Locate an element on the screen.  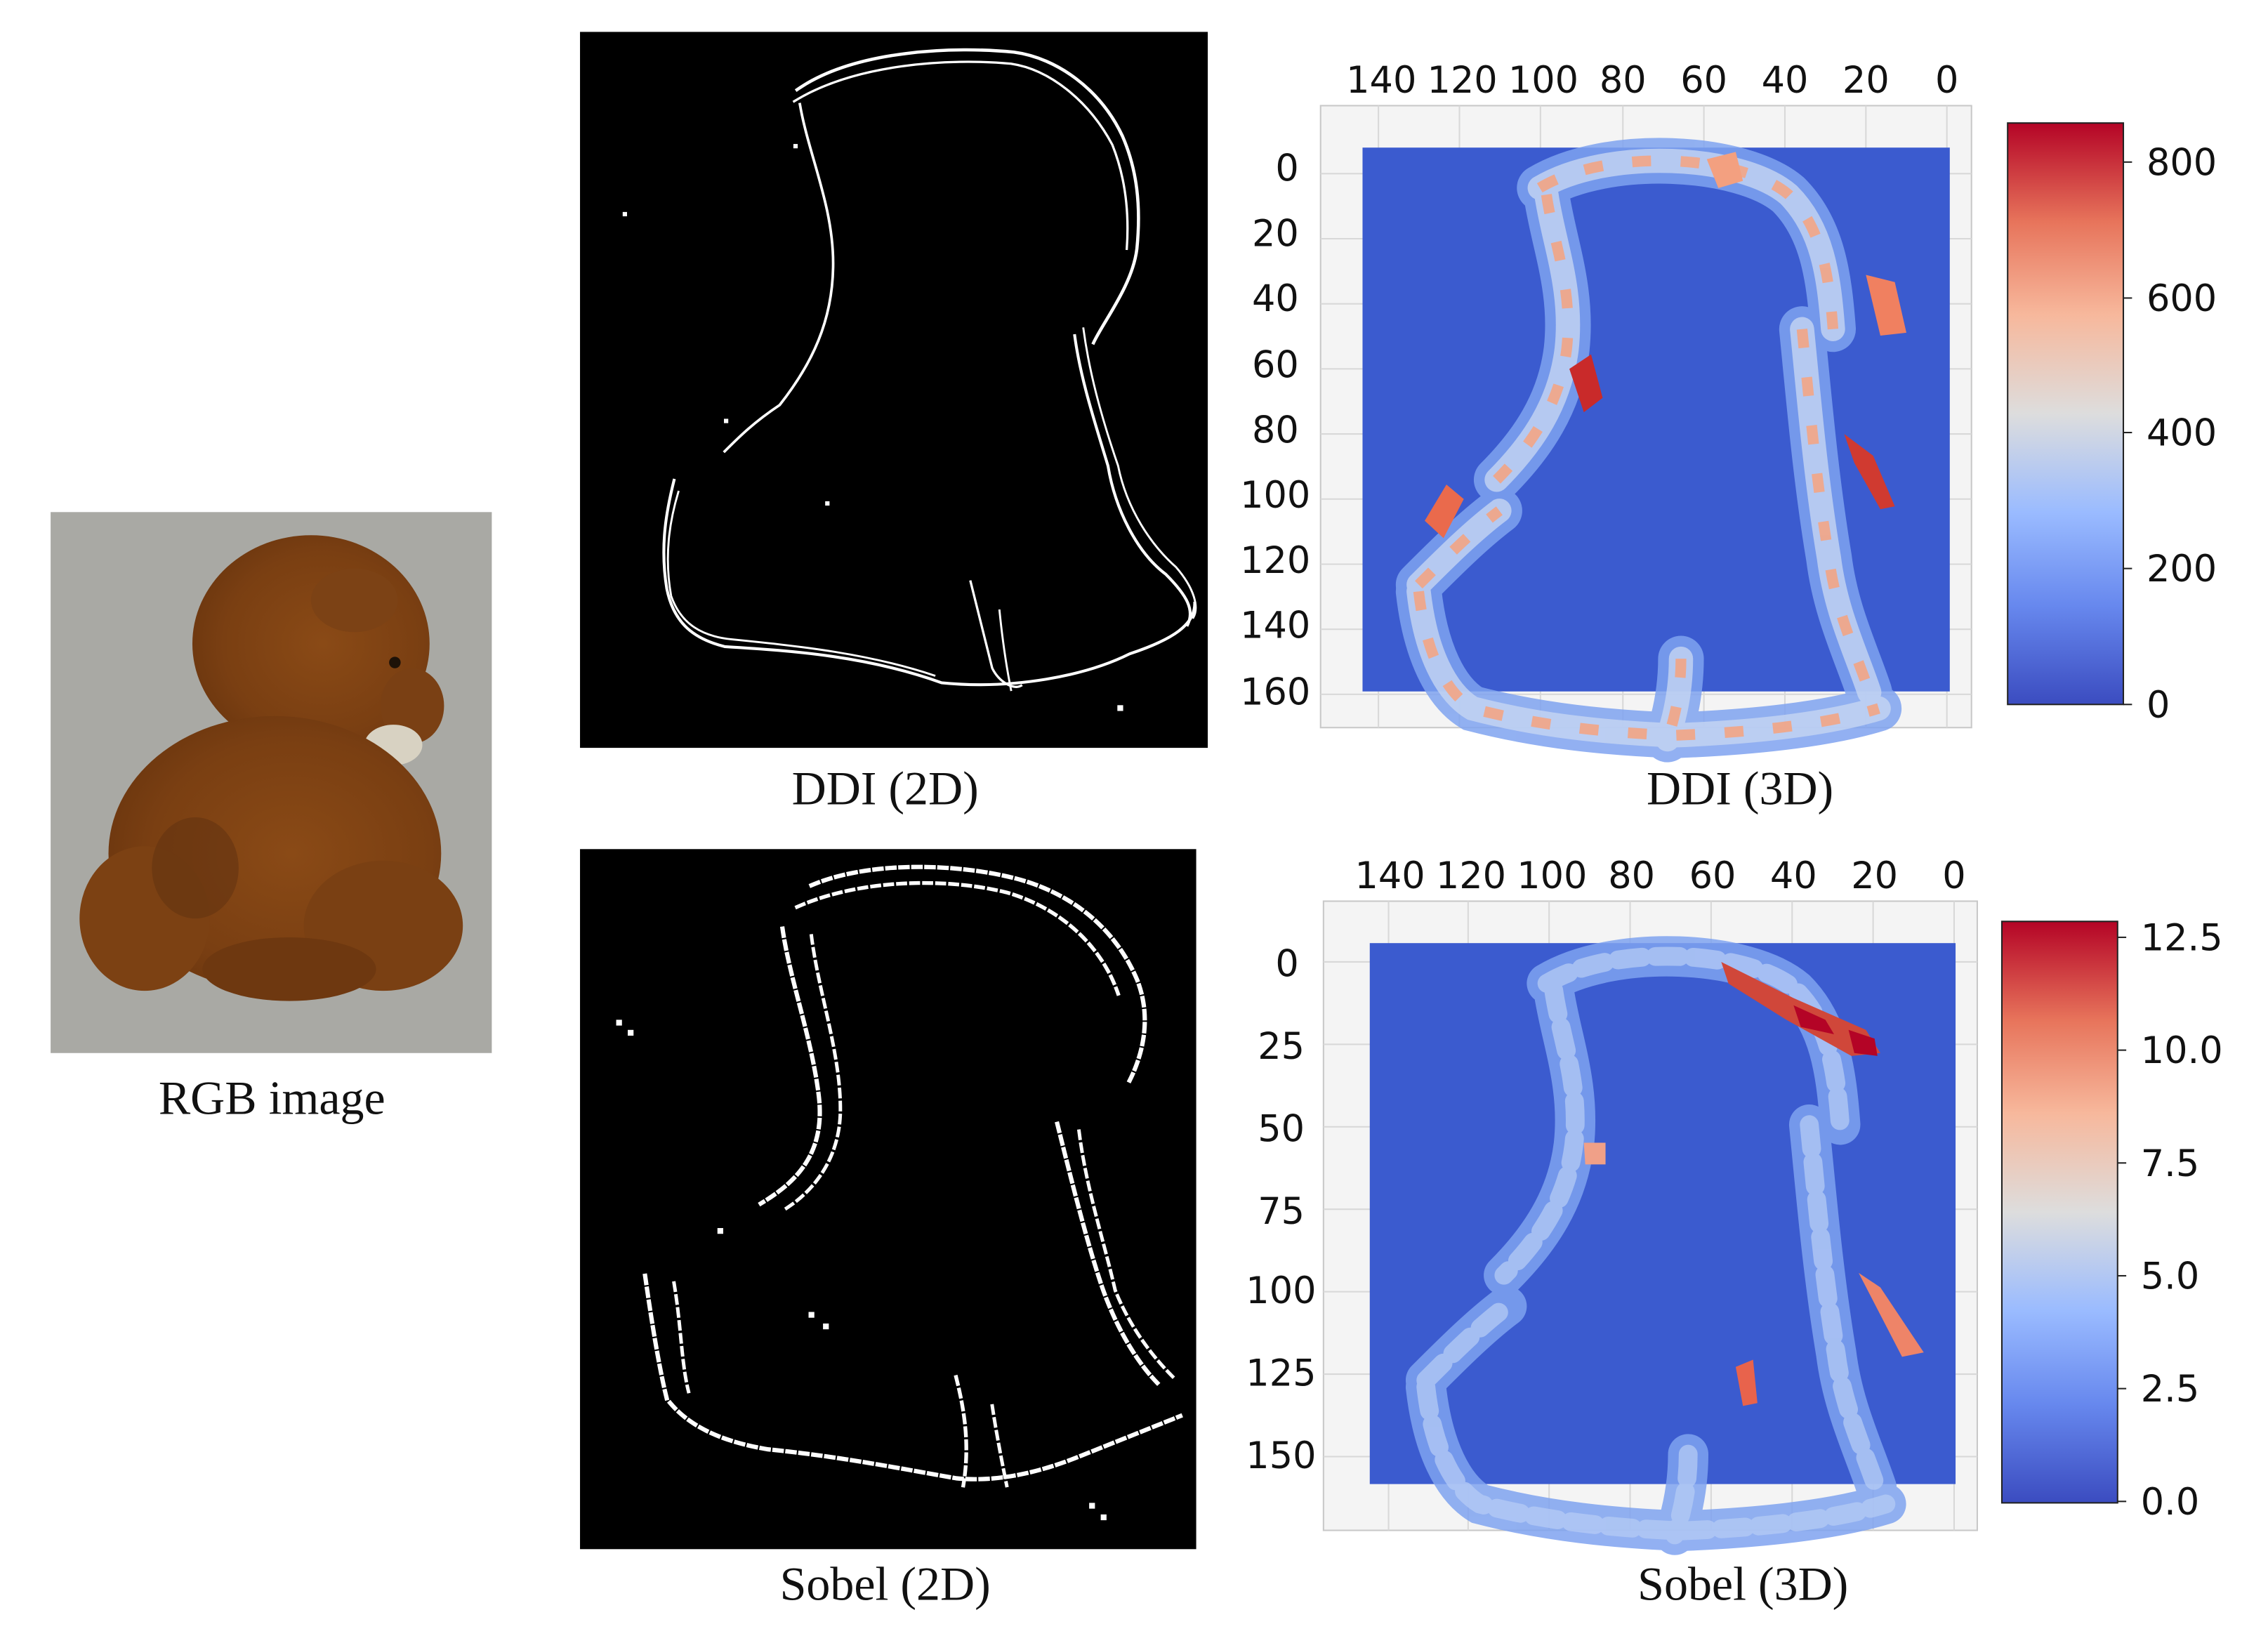
y-tick: 125 is located at coordinates (1281, 1373).